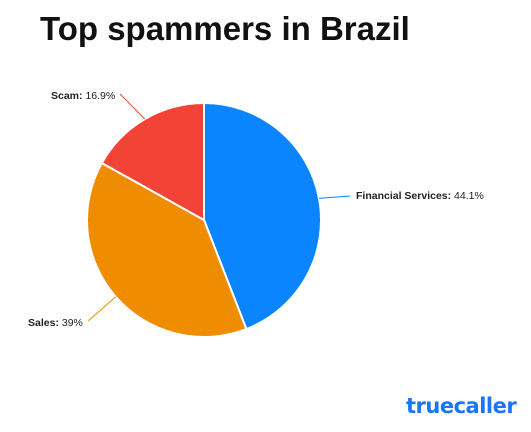 This screenshot has width=531, height=432. Describe the element at coordinates (334, 197) in the screenshot. I see `leader-line-financial-services` at that location.